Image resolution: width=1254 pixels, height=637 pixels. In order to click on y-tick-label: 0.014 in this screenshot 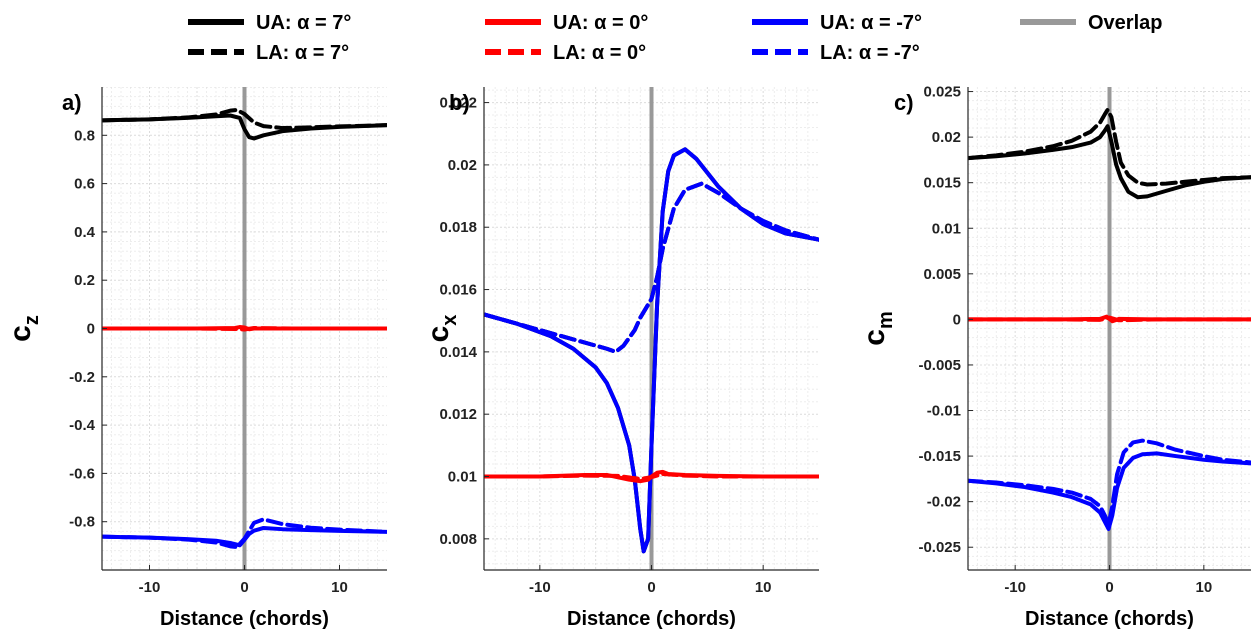, I will do `click(458, 352)`.